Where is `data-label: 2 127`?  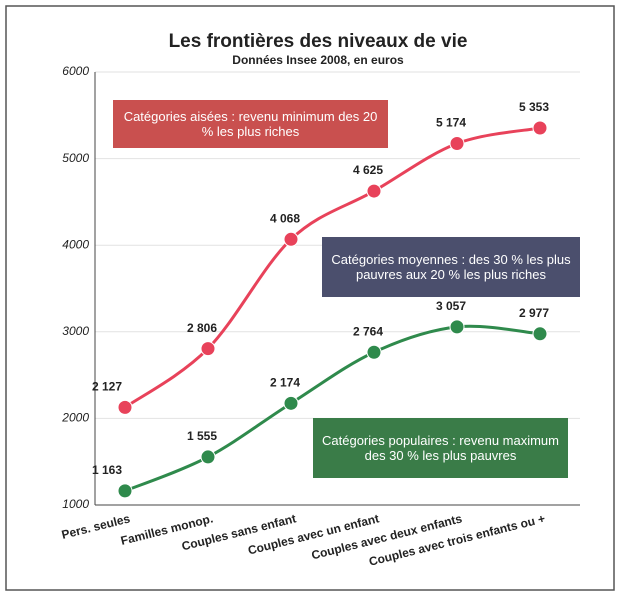
data-label: 2 127 is located at coordinates (107, 387).